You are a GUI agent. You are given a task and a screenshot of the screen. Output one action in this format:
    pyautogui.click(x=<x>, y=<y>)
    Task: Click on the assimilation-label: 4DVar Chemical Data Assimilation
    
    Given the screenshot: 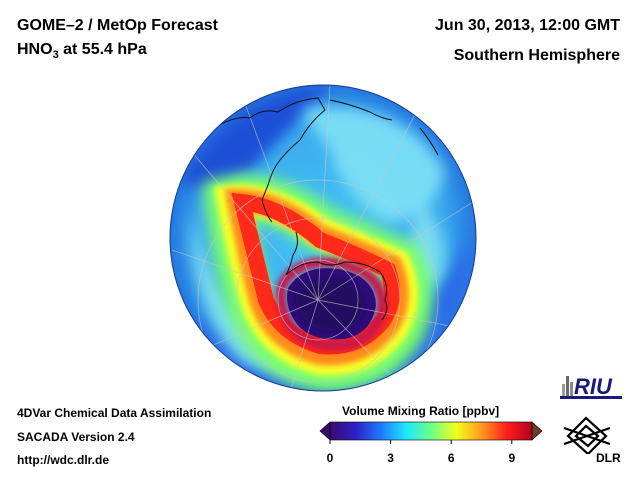 What is the action you would take?
    pyautogui.click(x=114, y=413)
    